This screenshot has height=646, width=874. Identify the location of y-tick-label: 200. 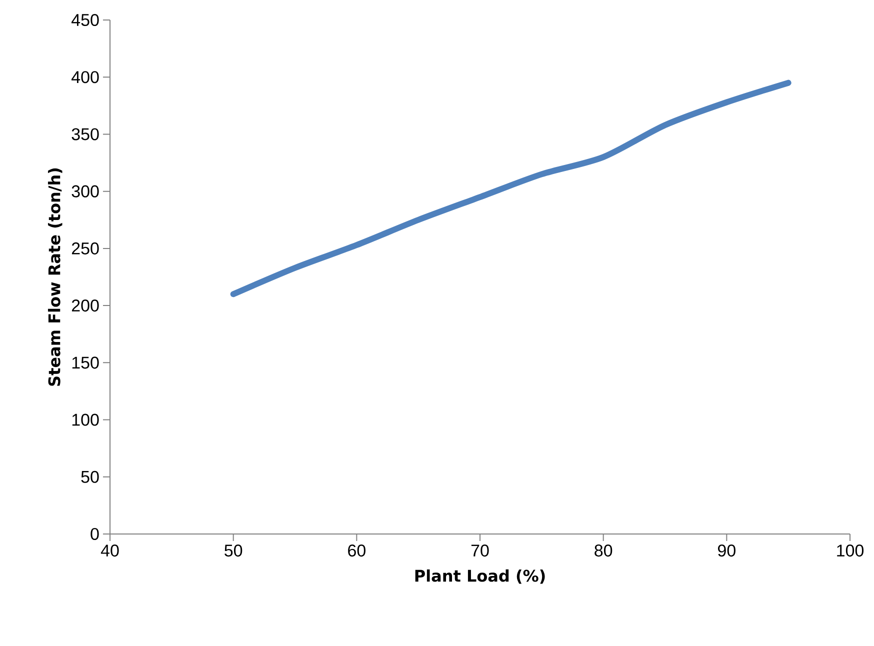
(85, 306).